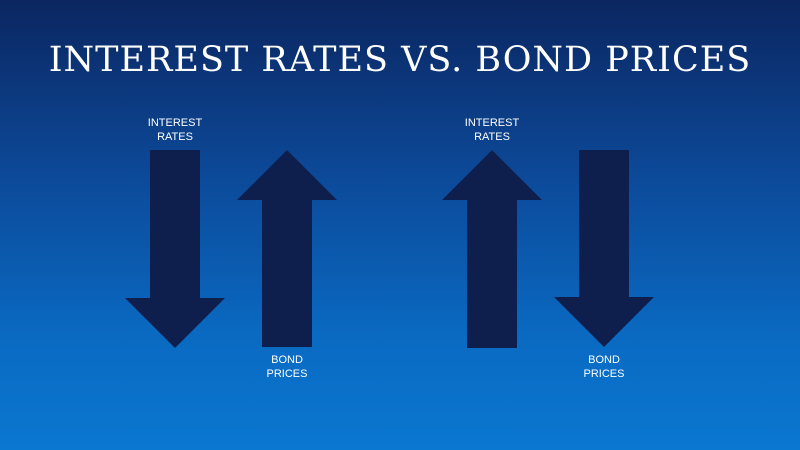  Describe the element at coordinates (604, 367) in the screenshot. I see `scenario-2-bond-prices-label: BOND PRICES` at that location.